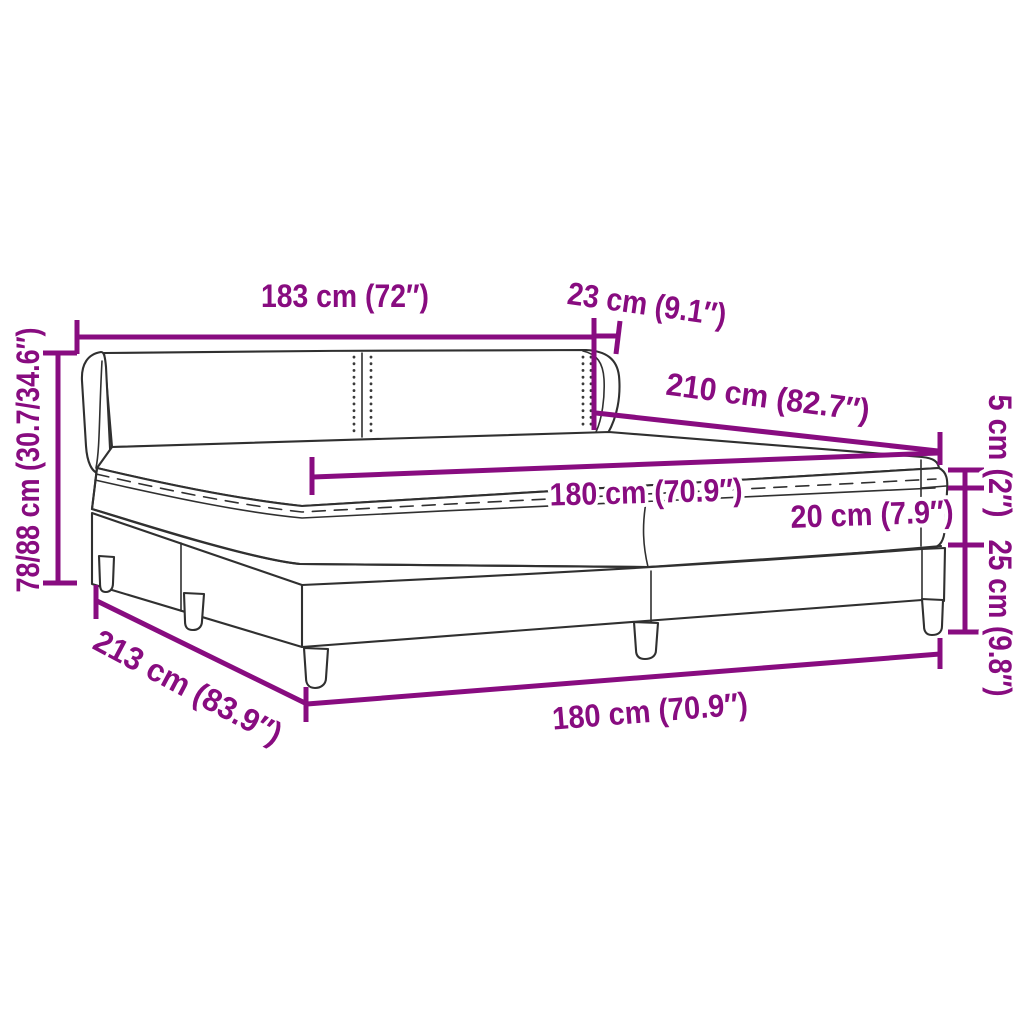 This screenshot has height=1024, width=1024. Describe the element at coordinates (645, 534) in the screenshot. I see `mattress-middle-seam` at that location.